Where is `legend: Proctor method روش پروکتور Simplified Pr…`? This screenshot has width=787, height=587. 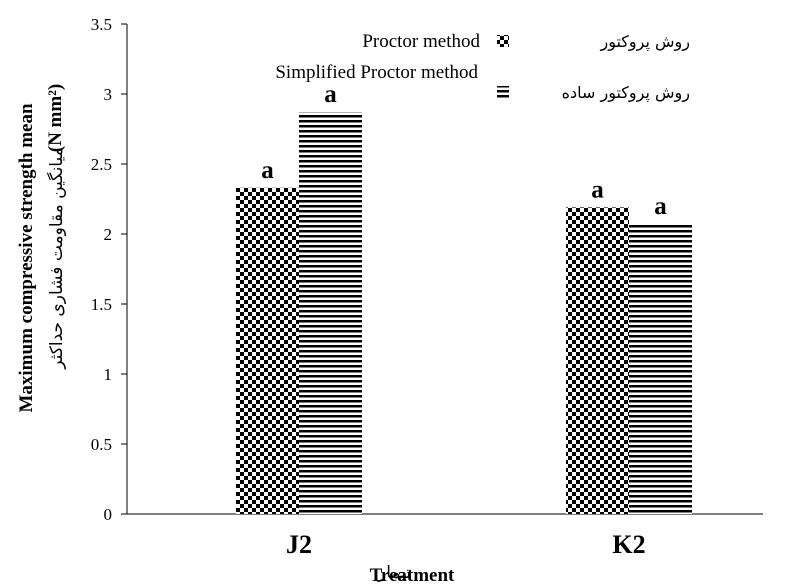 legend: Proctor method روش پروکتور Simplified Pr… is located at coordinates (482, 67).